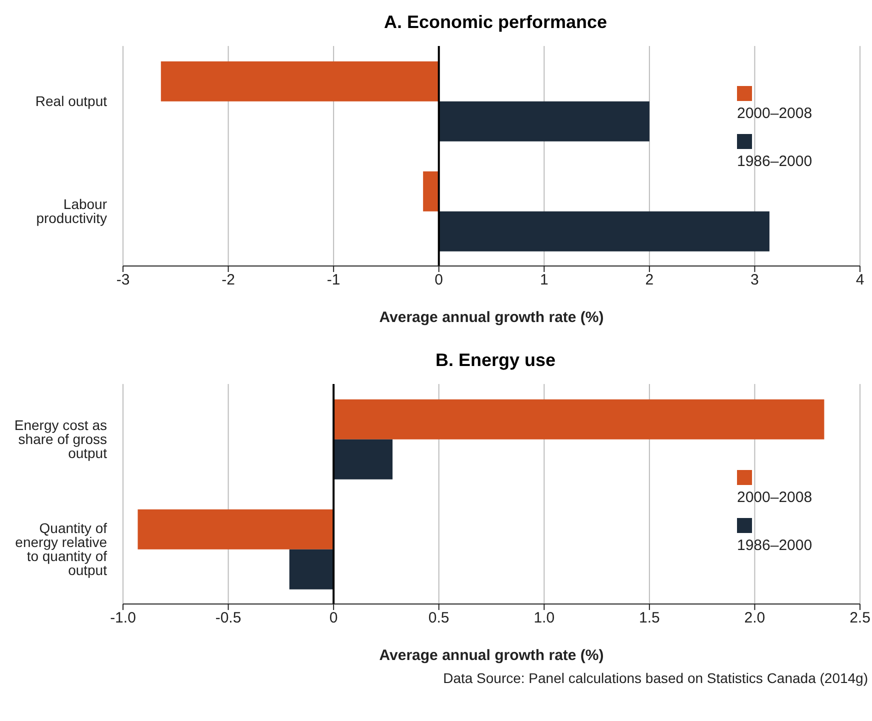  I want to click on x-tick-label: -1, so click(333, 280).